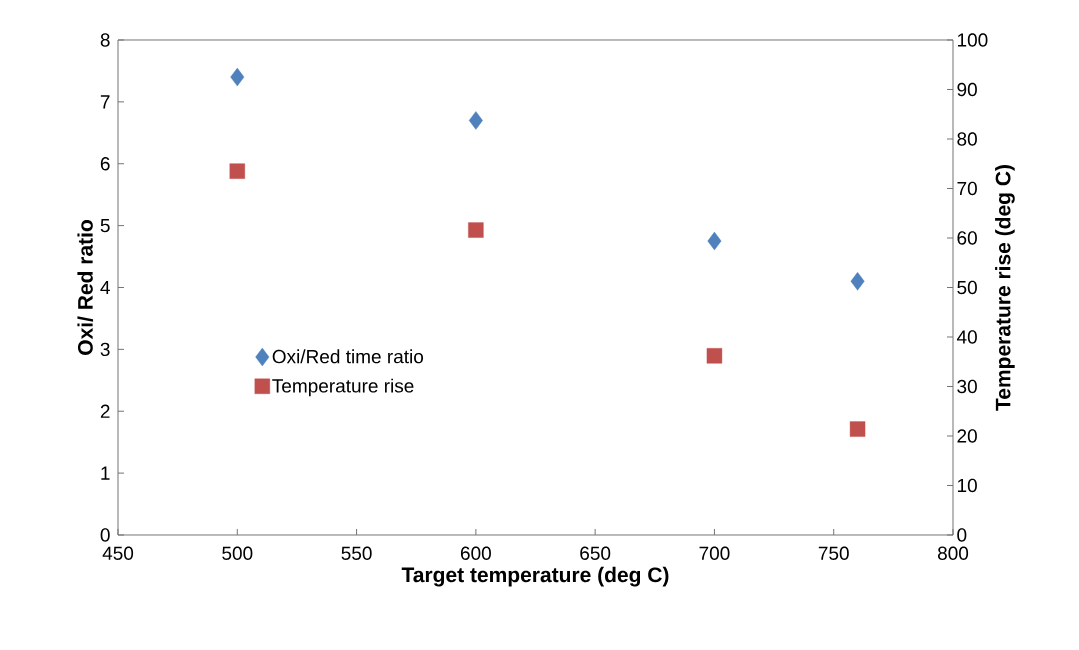 The width and height of the screenshot is (1079, 650). Describe the element at coordinates (967, 139) in the screenshot. I see `y2-tick-label: 80` at that location.